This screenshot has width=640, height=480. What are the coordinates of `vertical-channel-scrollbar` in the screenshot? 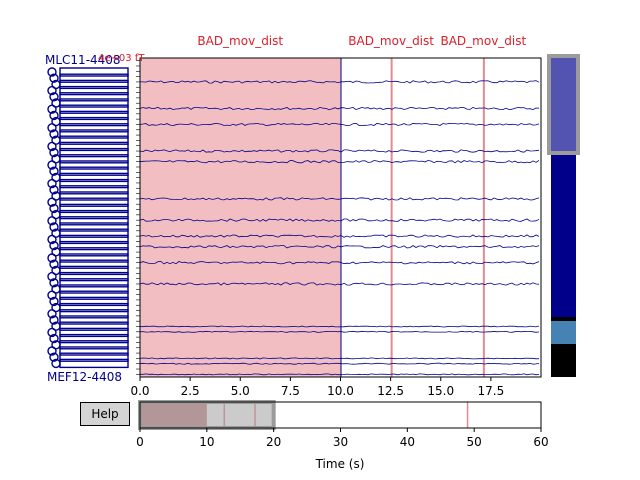 It's located at (563, 215).